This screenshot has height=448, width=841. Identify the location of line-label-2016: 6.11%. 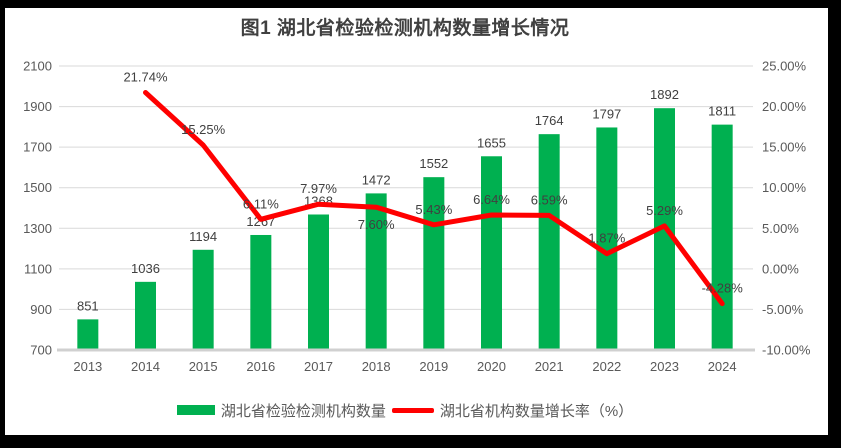
(261, 203).